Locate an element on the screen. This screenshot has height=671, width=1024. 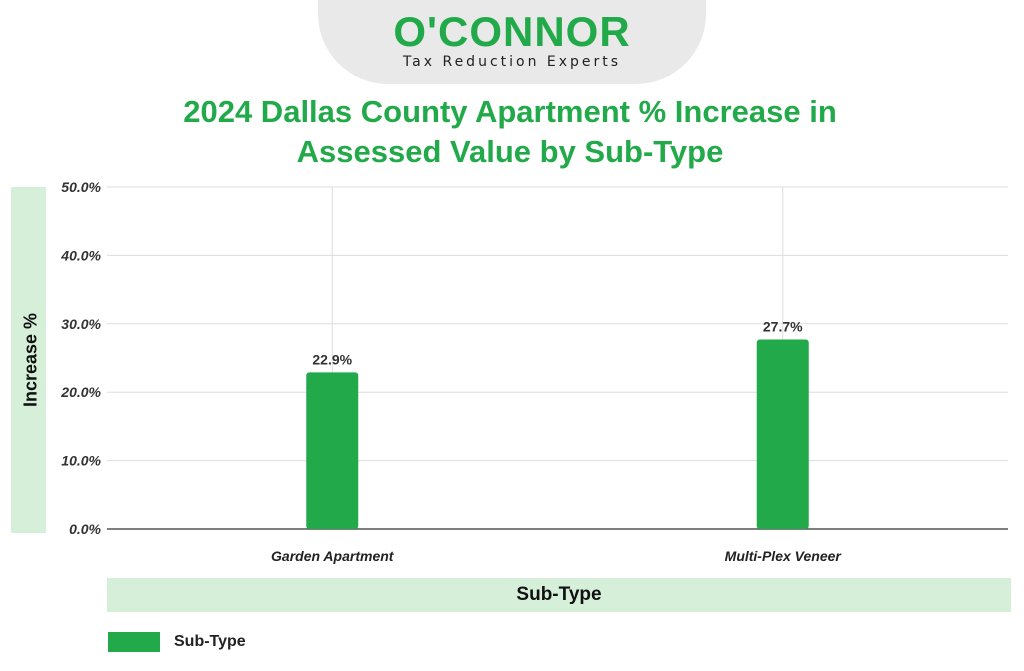
brand-logo: O'CONNOR is located at coordinates (512, 31).